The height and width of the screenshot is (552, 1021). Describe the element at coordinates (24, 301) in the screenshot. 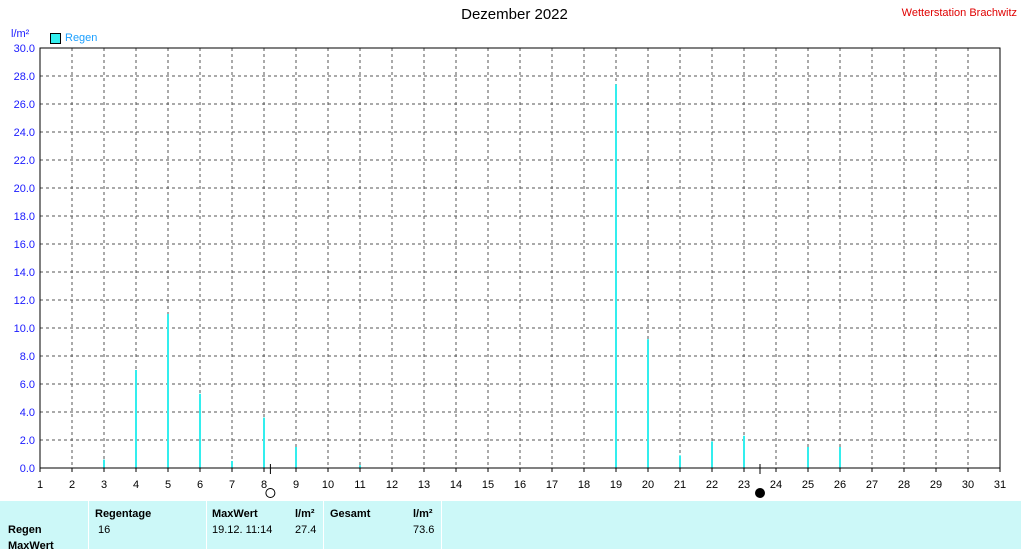

I see `y-tick-label: 12.0` at that location.